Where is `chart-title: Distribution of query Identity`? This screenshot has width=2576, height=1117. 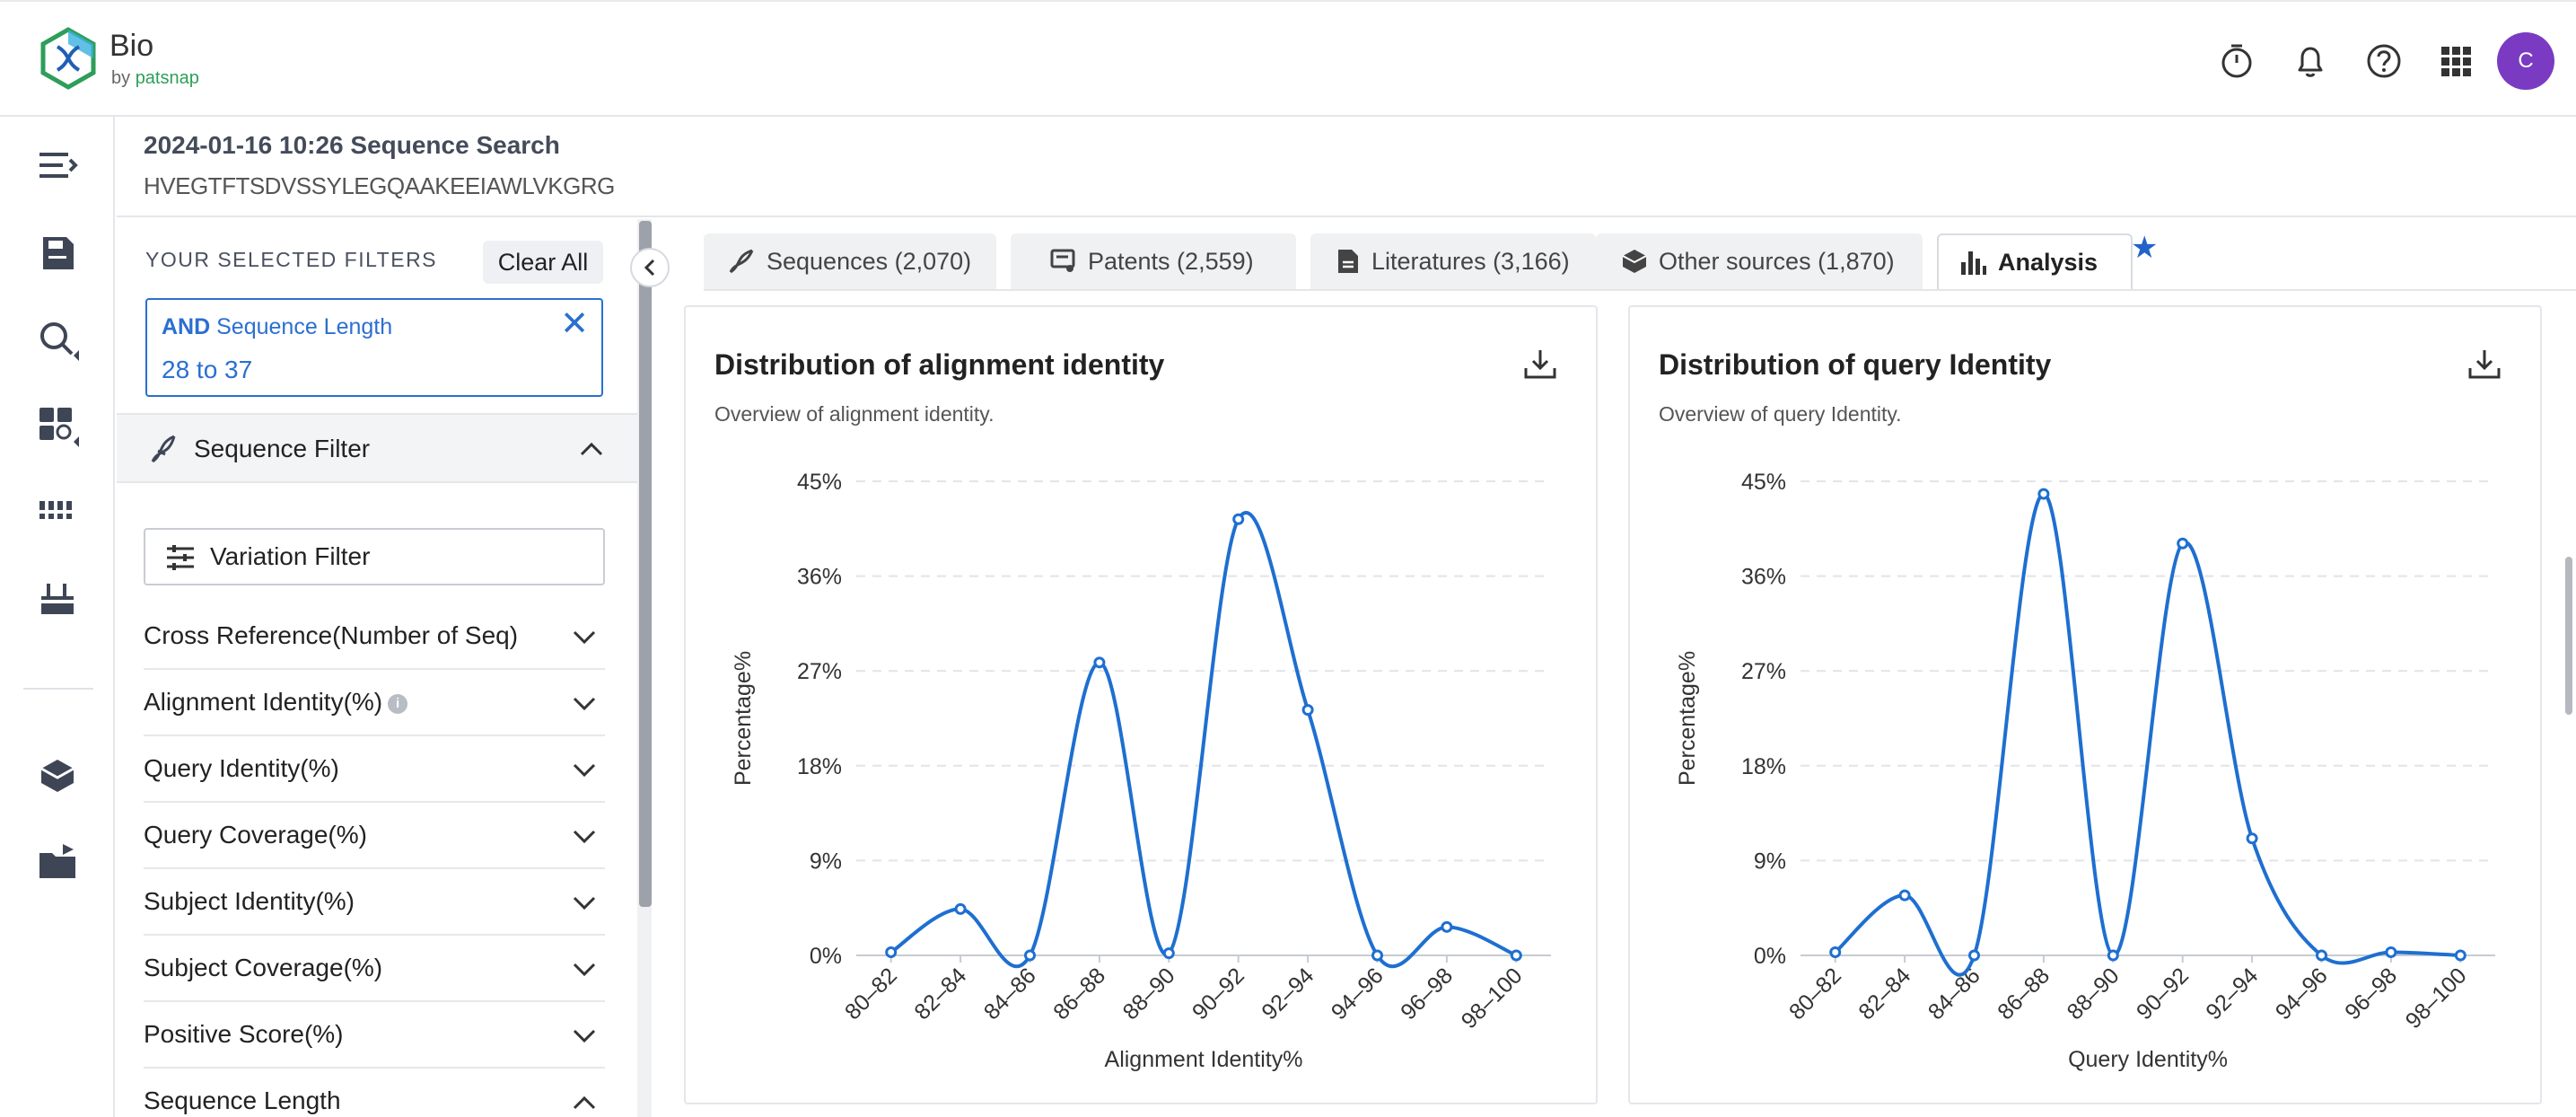 chart-title: Distribution of query Identity is located at coordinates (1855, 365).